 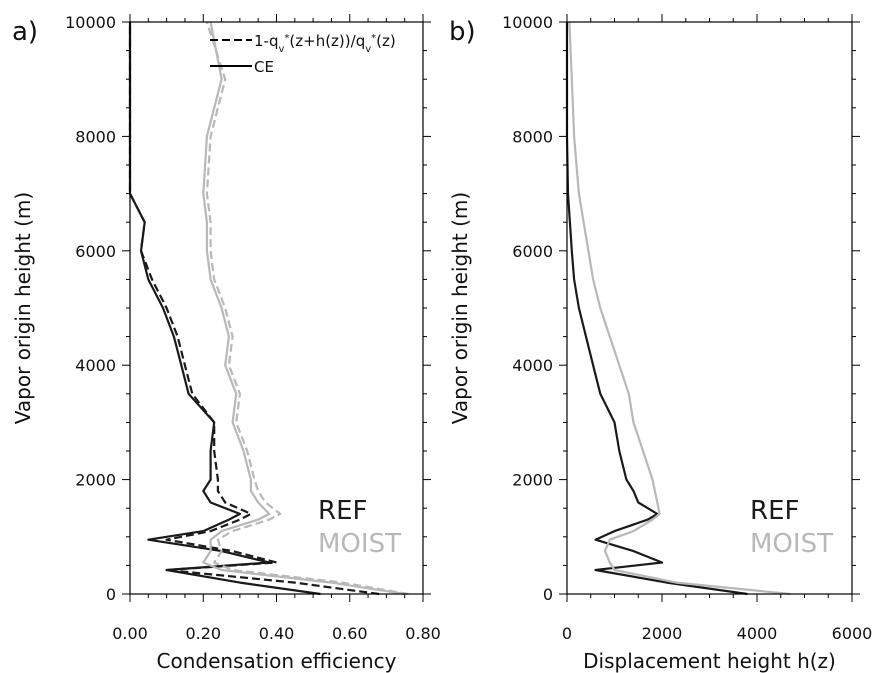 I want to click on legend-label: CE, so click(x=264, y=67).